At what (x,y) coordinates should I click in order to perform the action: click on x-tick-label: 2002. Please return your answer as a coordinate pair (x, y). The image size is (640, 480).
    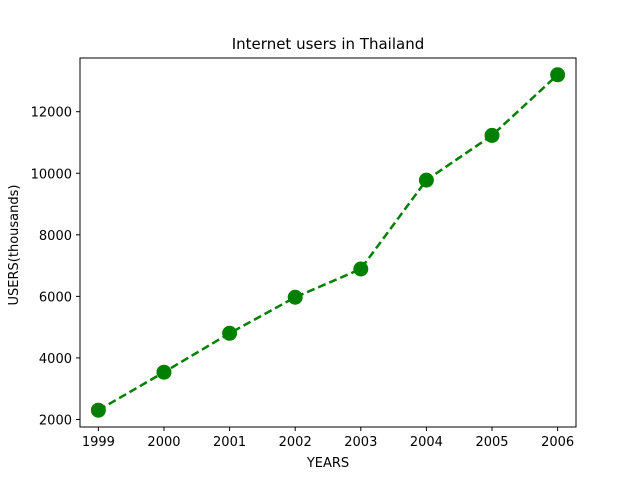
    Looking at the image, I should click on (295, 442).